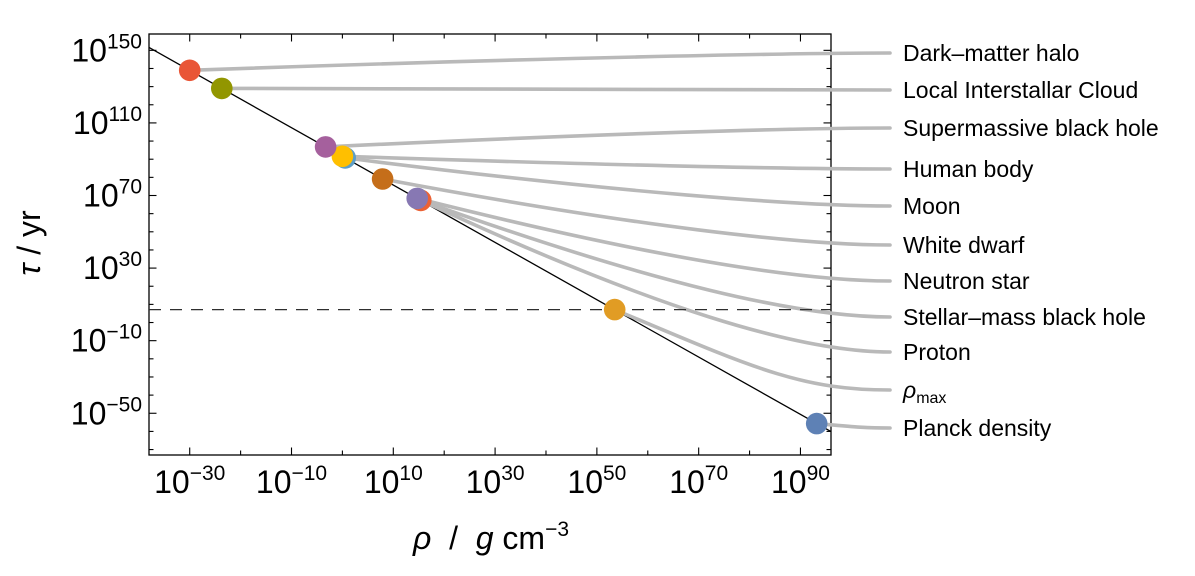 The height and width of the screenshot is (576, 1195). What do you see at coordinates (853, 425) in the screenshot?
I see `leader-line-planck-density` at bounding box center [853, 425].